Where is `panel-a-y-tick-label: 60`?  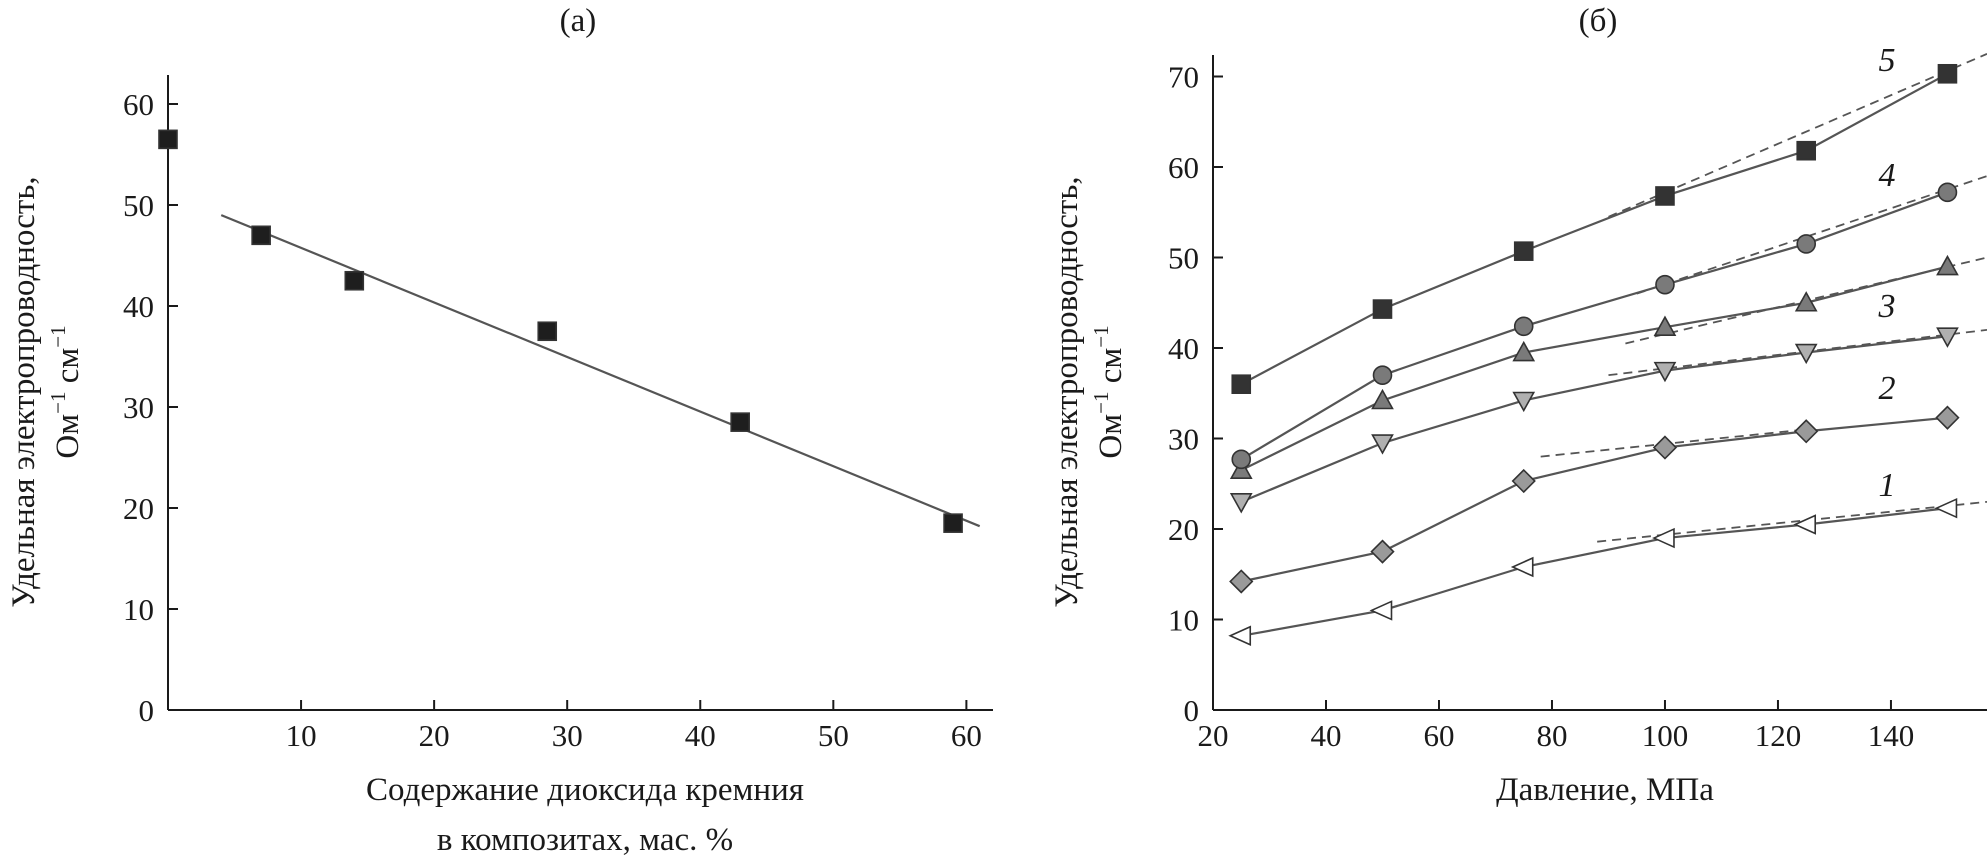
panel-a-y-tick-label: 60 is located at coordinates (138, 104).